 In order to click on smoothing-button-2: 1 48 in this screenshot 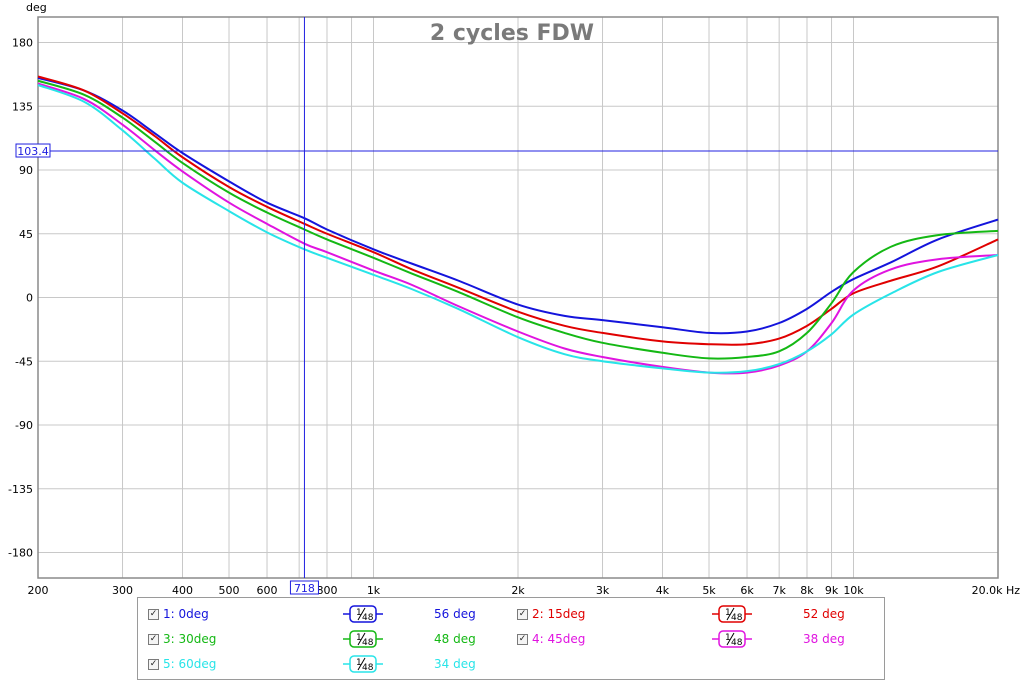, I will do `click(732, 614)`.